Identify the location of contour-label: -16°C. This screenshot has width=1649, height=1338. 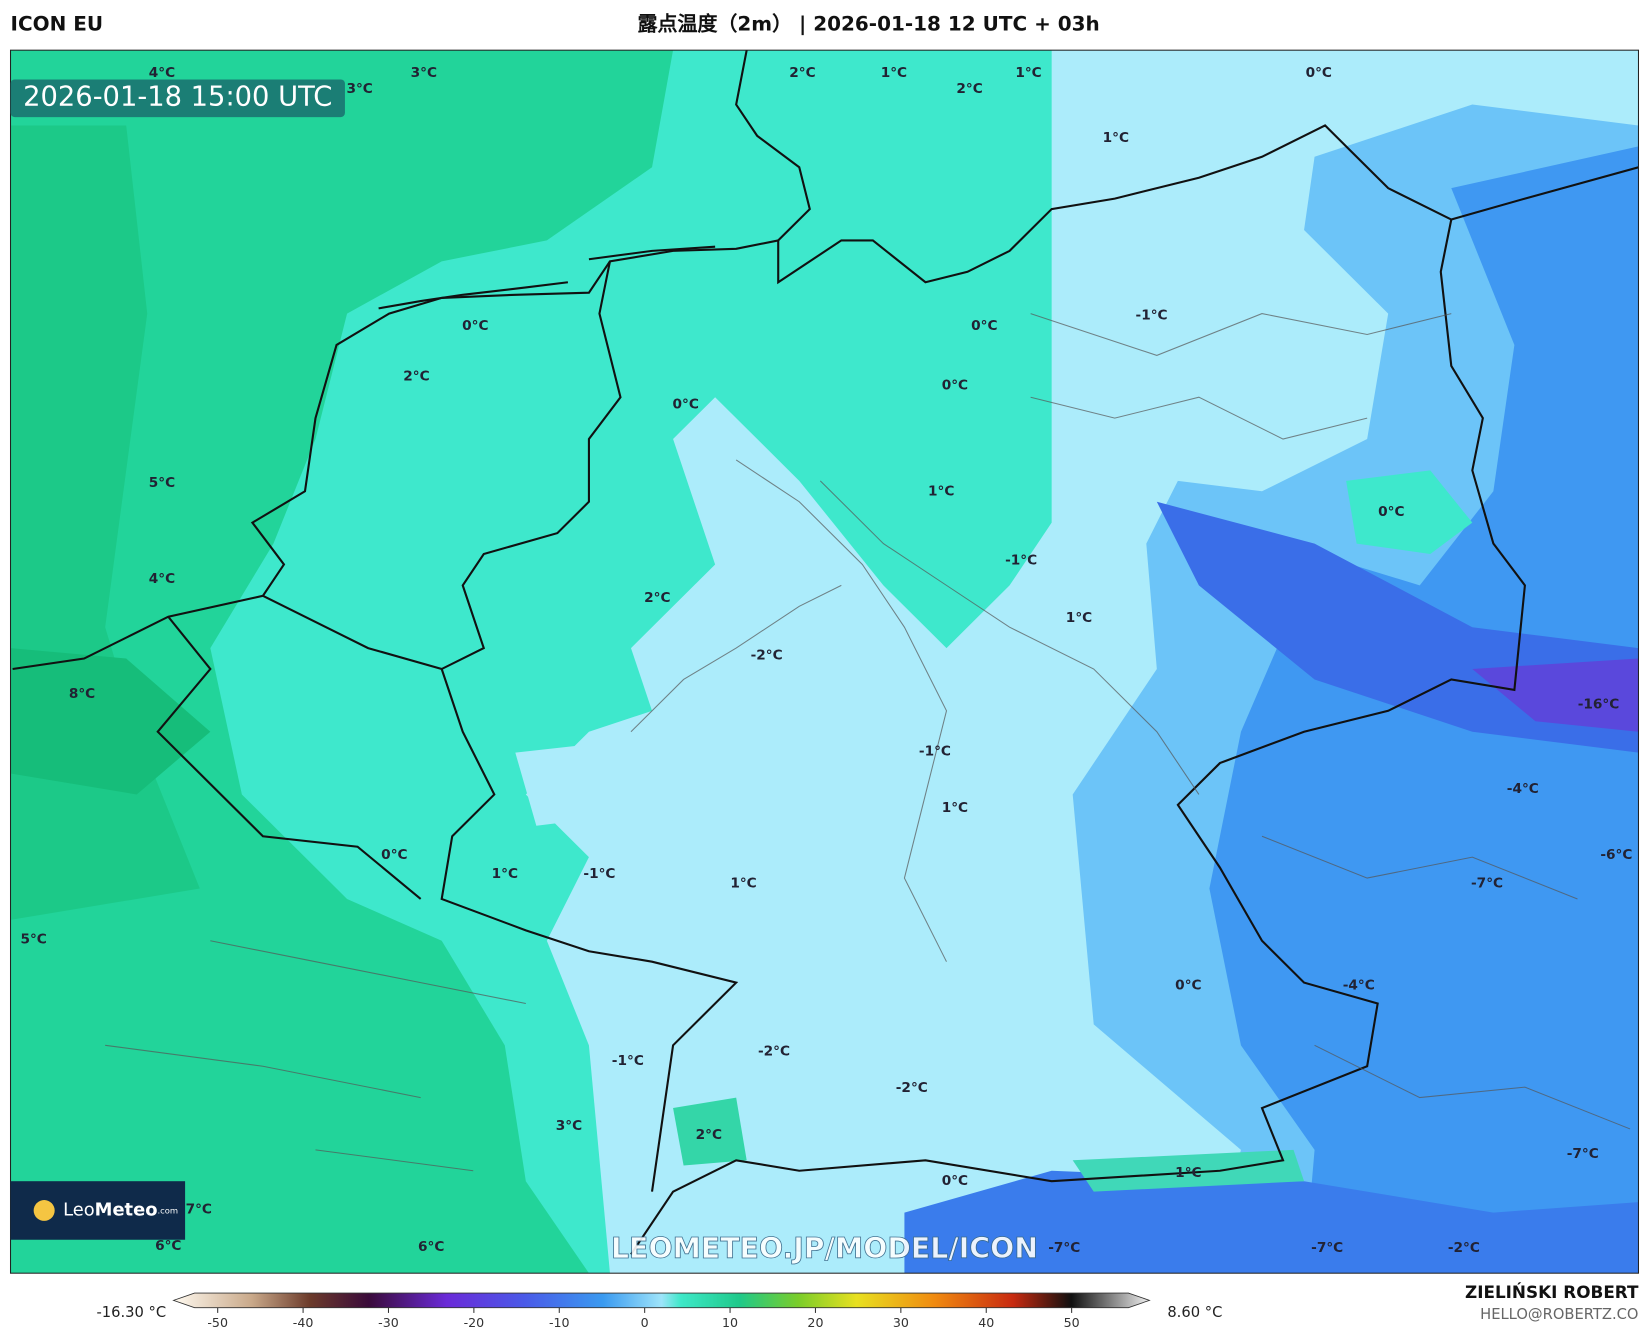
(1599, 705).